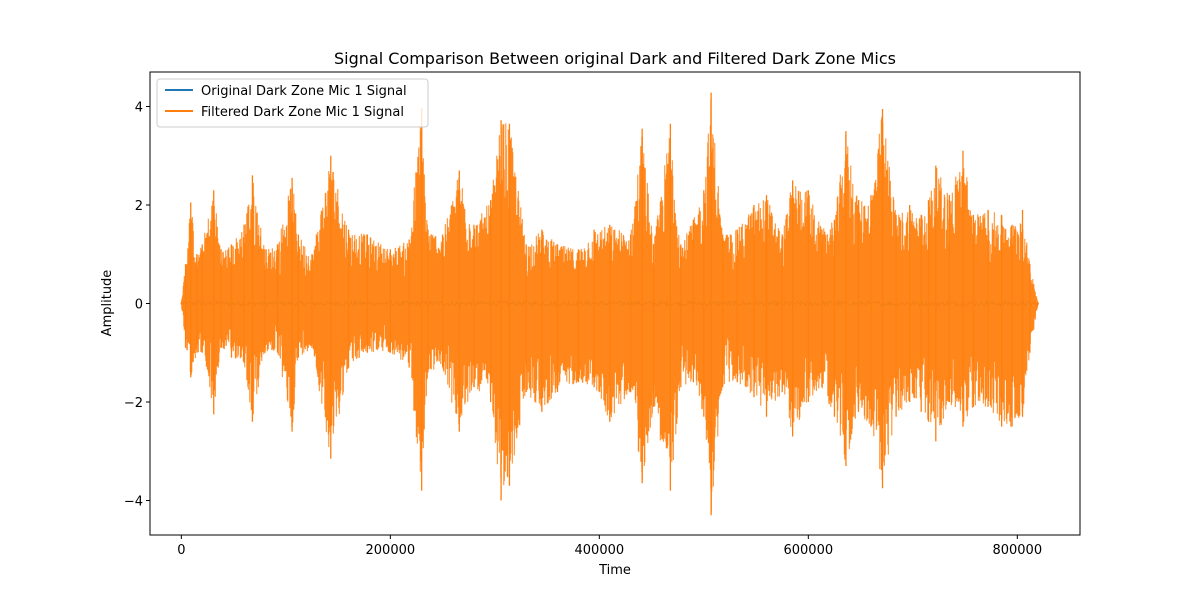  Describe the element at coordinates (391, 550) in the screenshot. I see `x-tick-label: 200000` at that location.